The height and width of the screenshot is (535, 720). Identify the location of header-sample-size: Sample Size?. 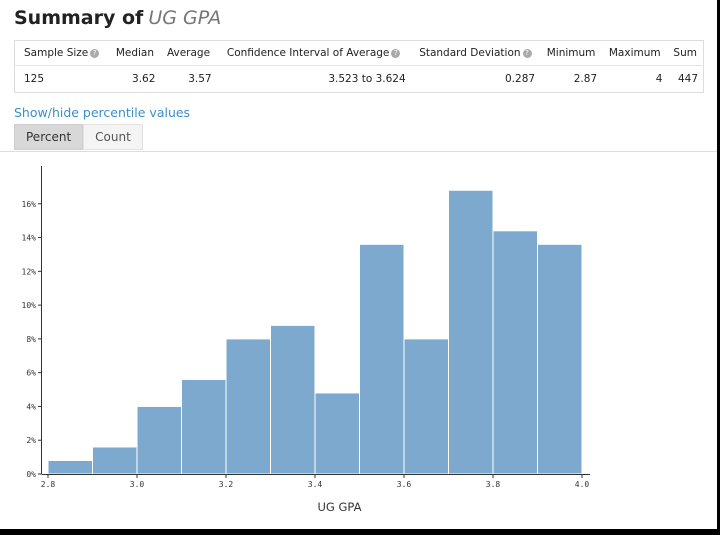
(62, 53).